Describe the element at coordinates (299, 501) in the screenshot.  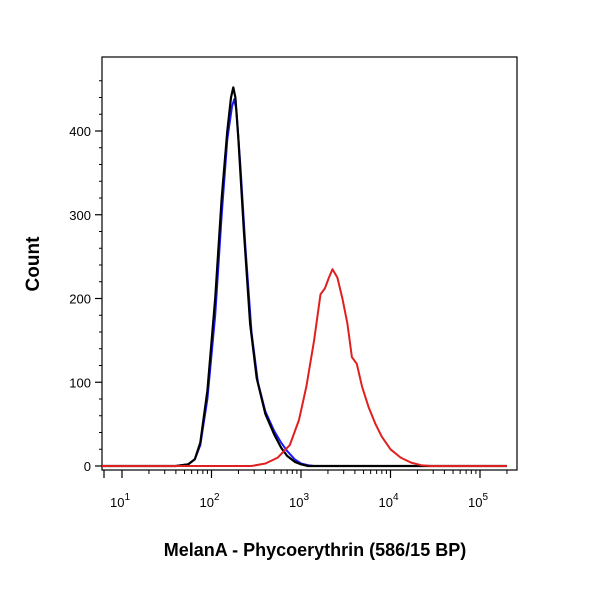
I see `x-tick-label: 10³` at that location.